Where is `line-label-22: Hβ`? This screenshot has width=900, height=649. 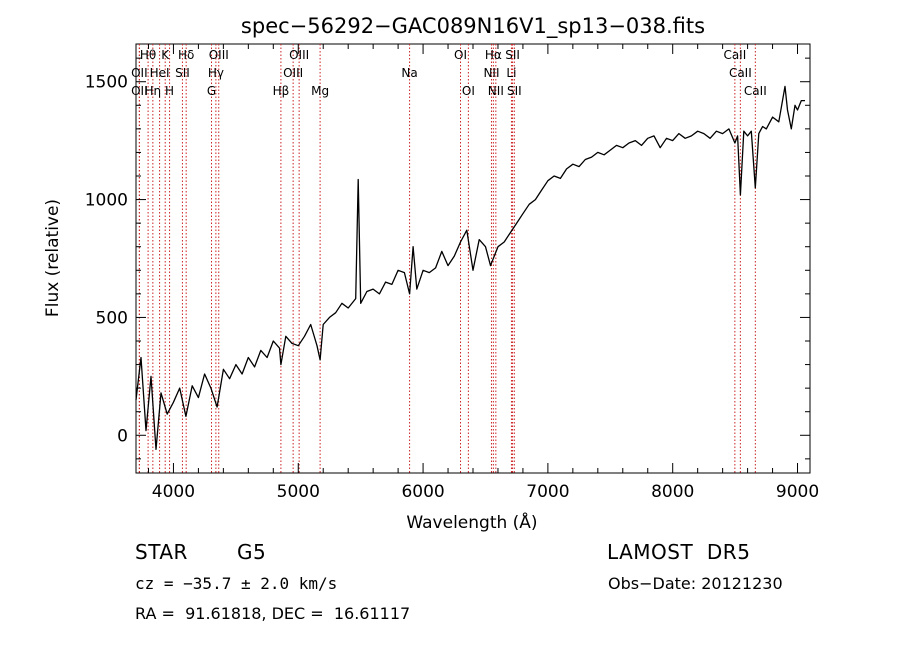
line-label-22: Hβ is located at coordinates (281, 91).